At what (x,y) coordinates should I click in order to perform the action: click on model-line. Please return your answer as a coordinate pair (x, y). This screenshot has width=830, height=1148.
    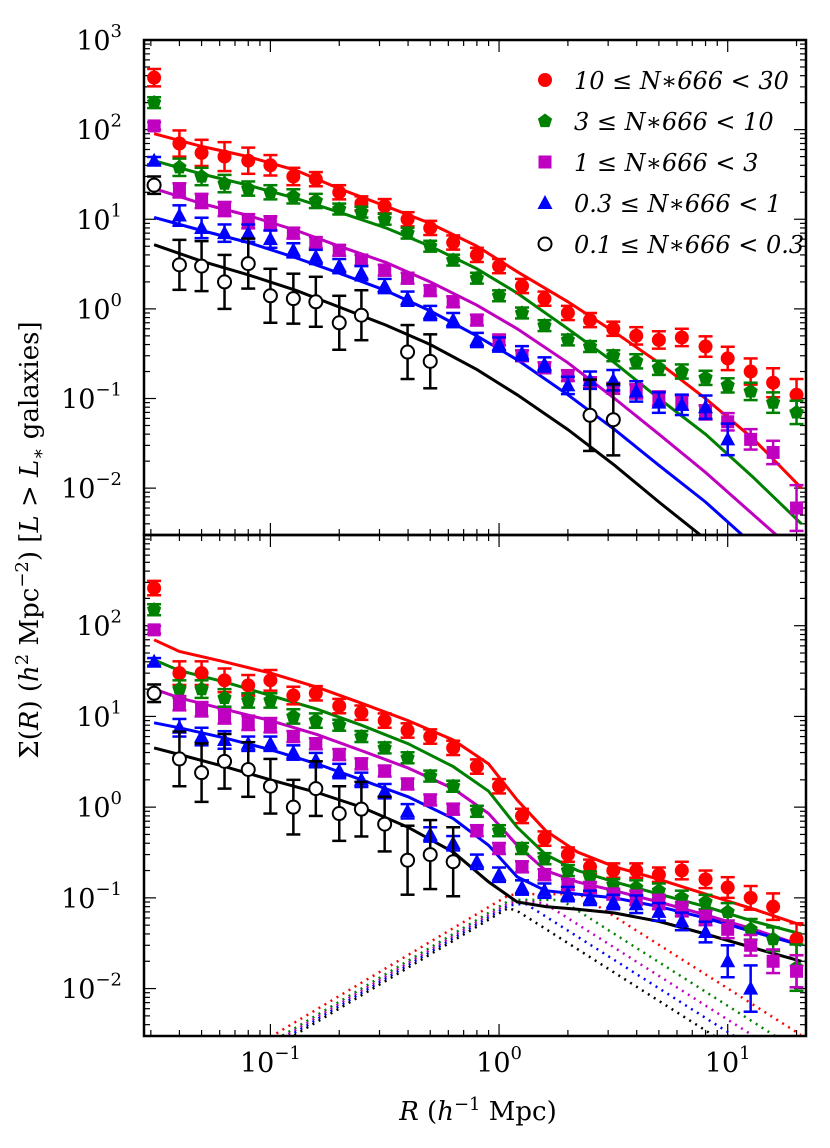
    Looking at the image, I should click on (477, 854).